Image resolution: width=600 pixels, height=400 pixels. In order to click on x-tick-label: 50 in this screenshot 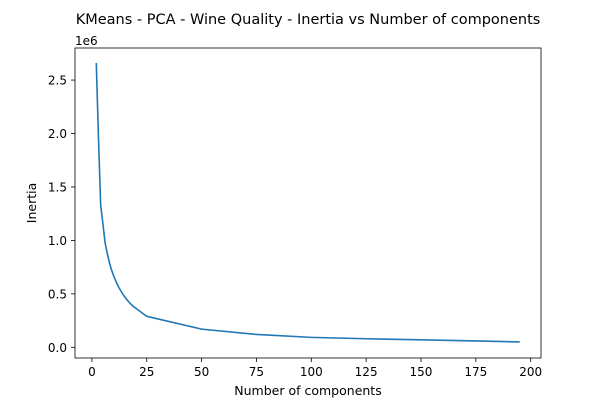, I will do `click(201, 372)`.